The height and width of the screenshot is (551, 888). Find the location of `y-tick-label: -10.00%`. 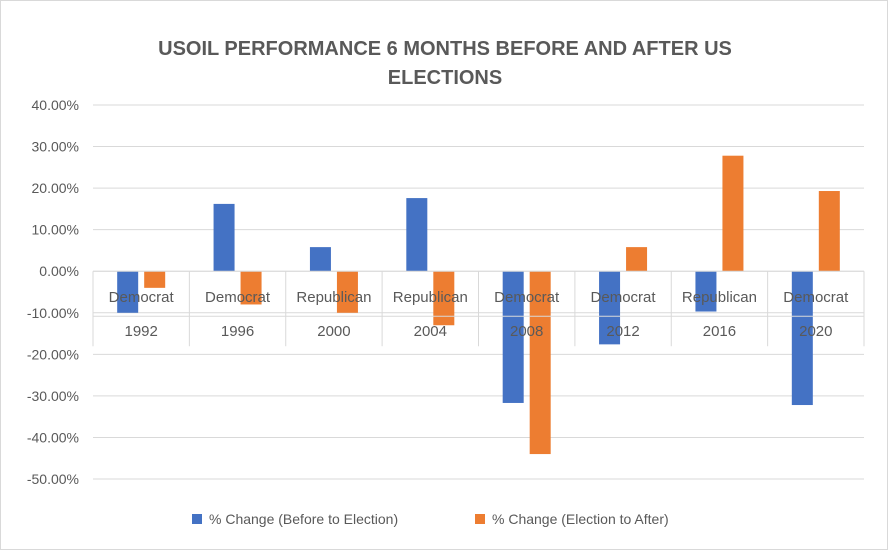

y-tick-label: -10.00% is located at coordinates (53, 313).